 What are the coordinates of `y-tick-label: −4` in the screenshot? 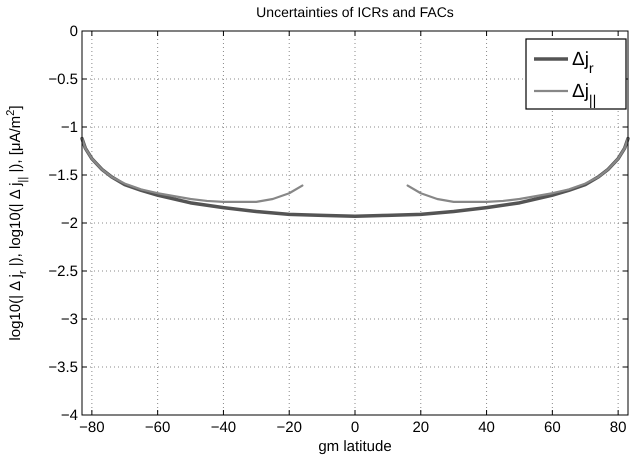 It's located at (69, 415).